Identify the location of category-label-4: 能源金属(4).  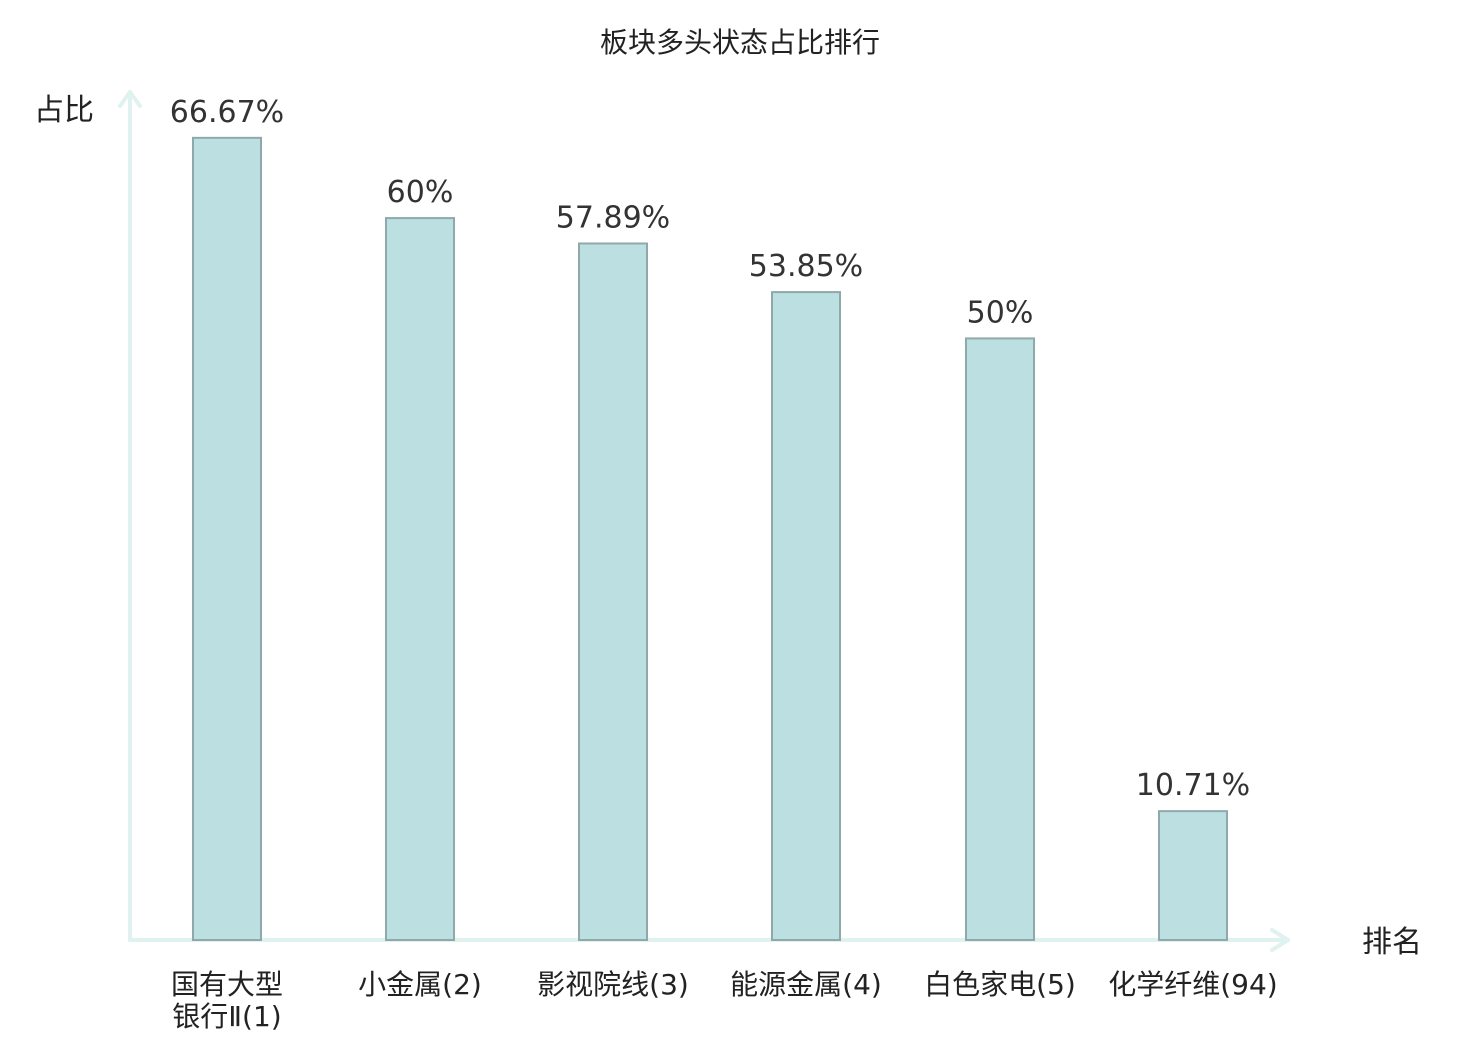
(806, 984).